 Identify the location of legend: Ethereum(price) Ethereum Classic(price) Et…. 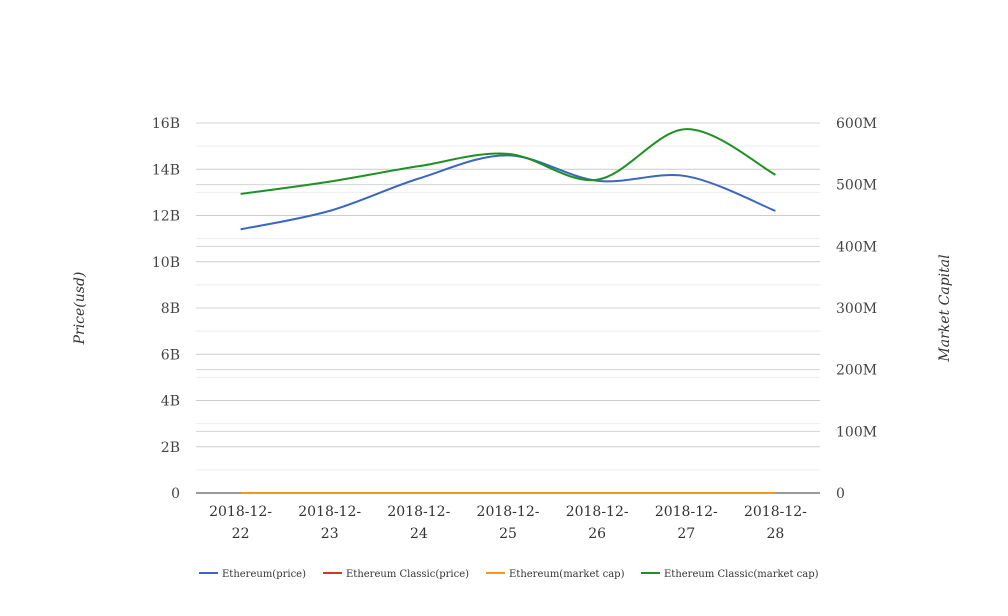
(509, 574).